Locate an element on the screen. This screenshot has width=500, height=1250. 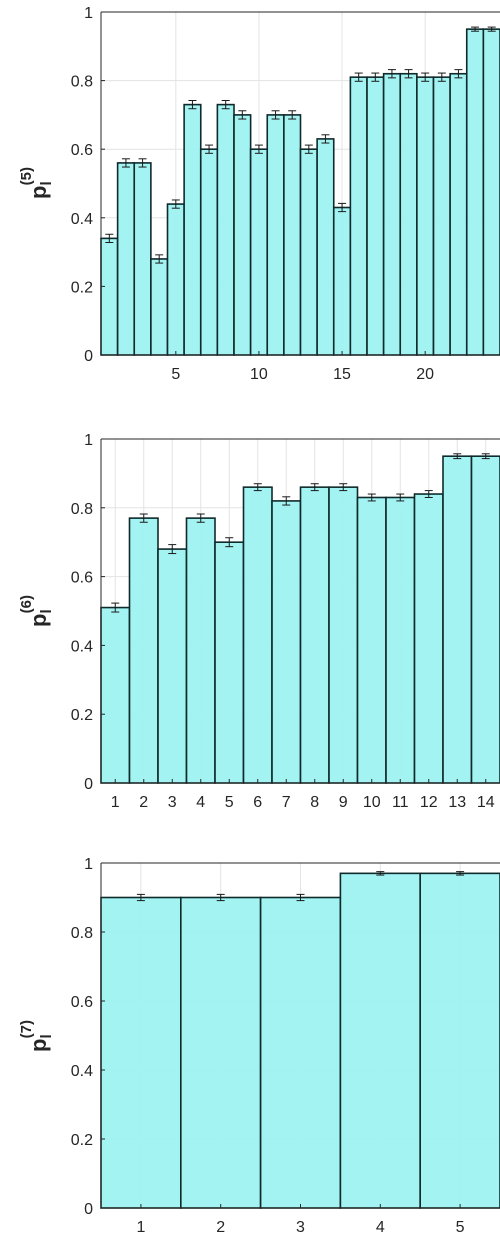
x-tick-label: 20 is located at coordinates (425, 374).